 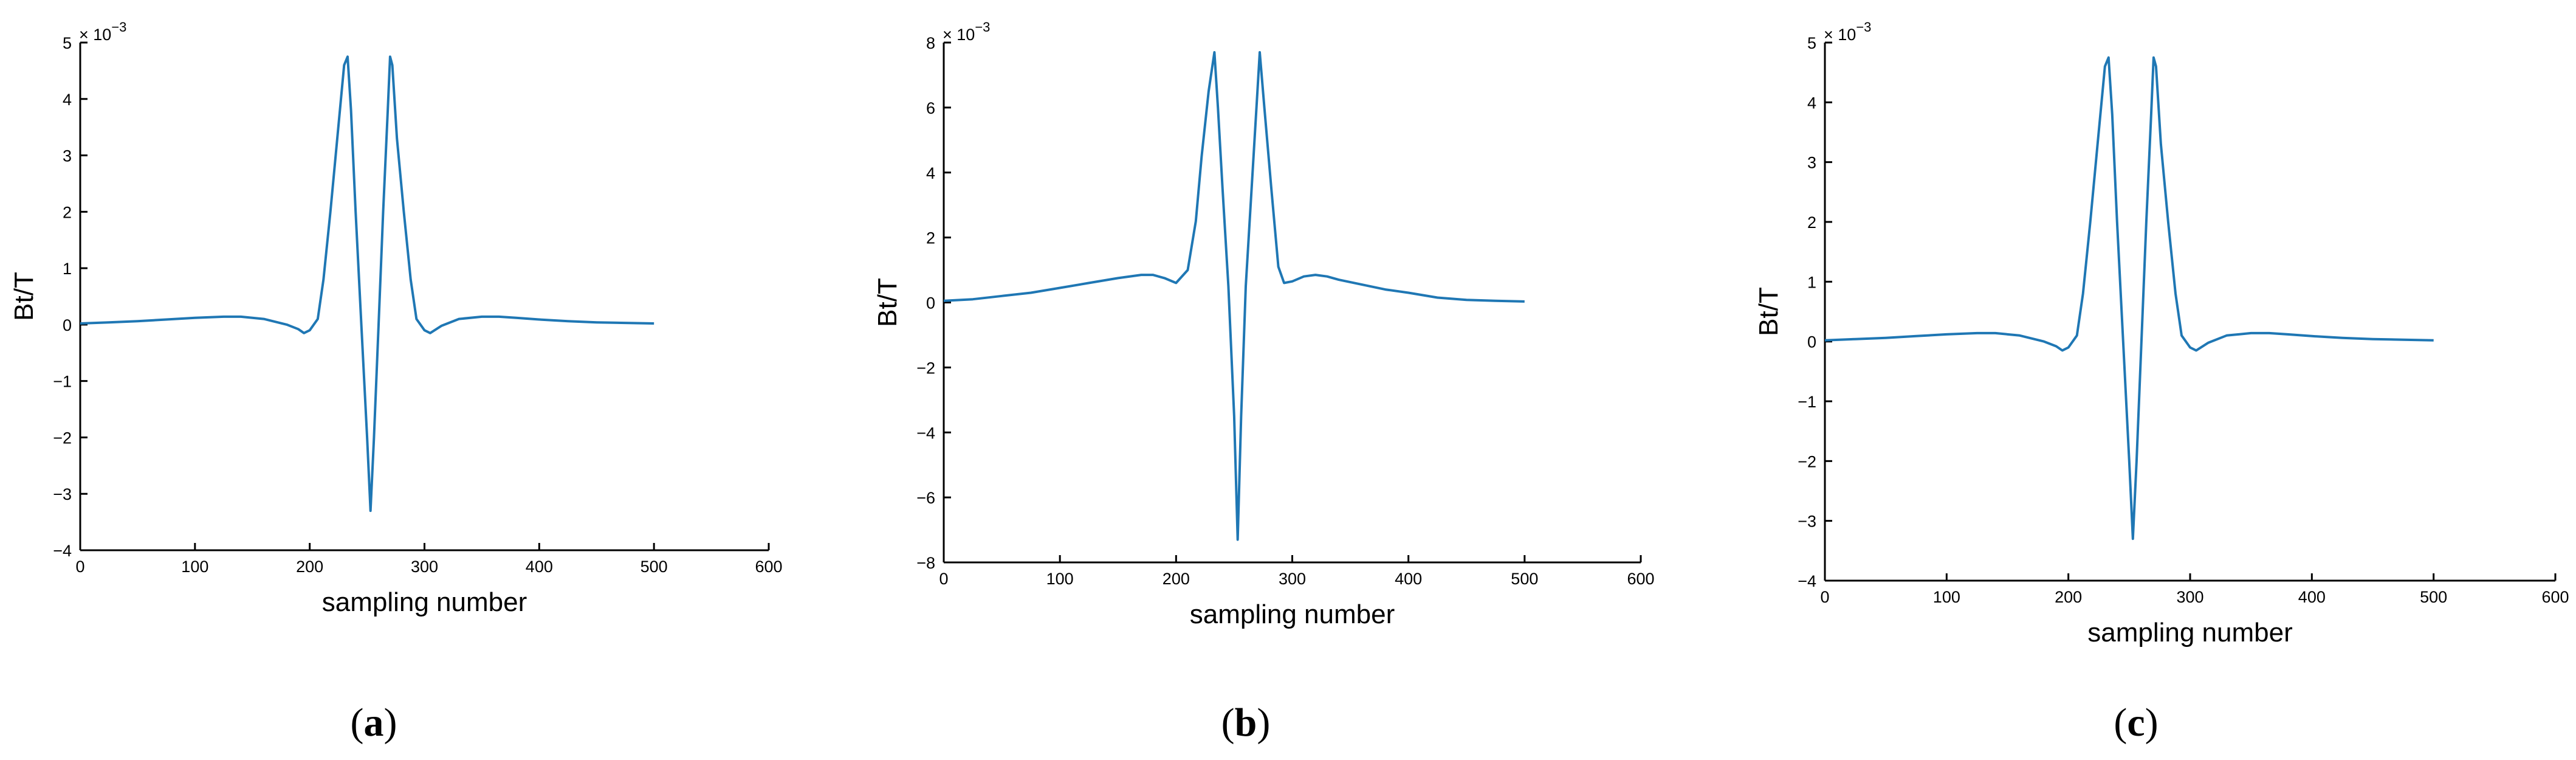 I want to click on y-tick-label-a-3: −1, so click(x=62, y=382).